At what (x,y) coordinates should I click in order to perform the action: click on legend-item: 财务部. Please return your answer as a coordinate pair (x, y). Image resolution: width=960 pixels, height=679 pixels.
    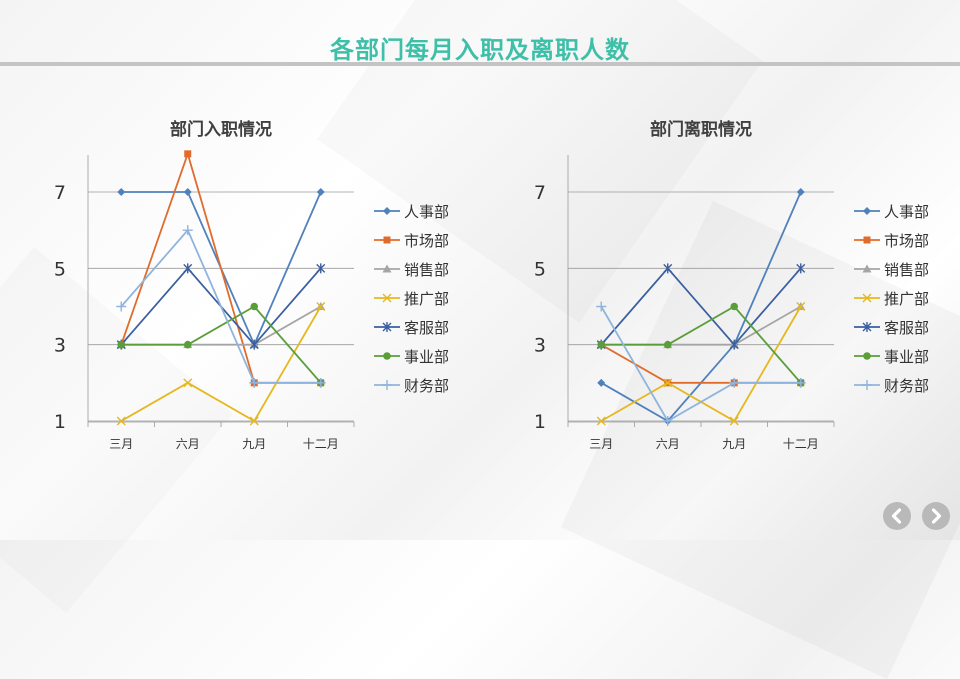
    Looking at the image, I should click on (891, 386).